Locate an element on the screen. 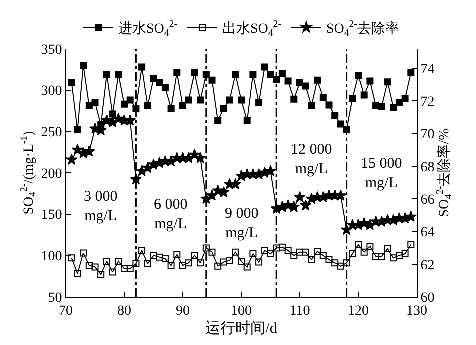 The image size is (476, 345). y-tick-label: 100 is located at coordinates (51, 257).